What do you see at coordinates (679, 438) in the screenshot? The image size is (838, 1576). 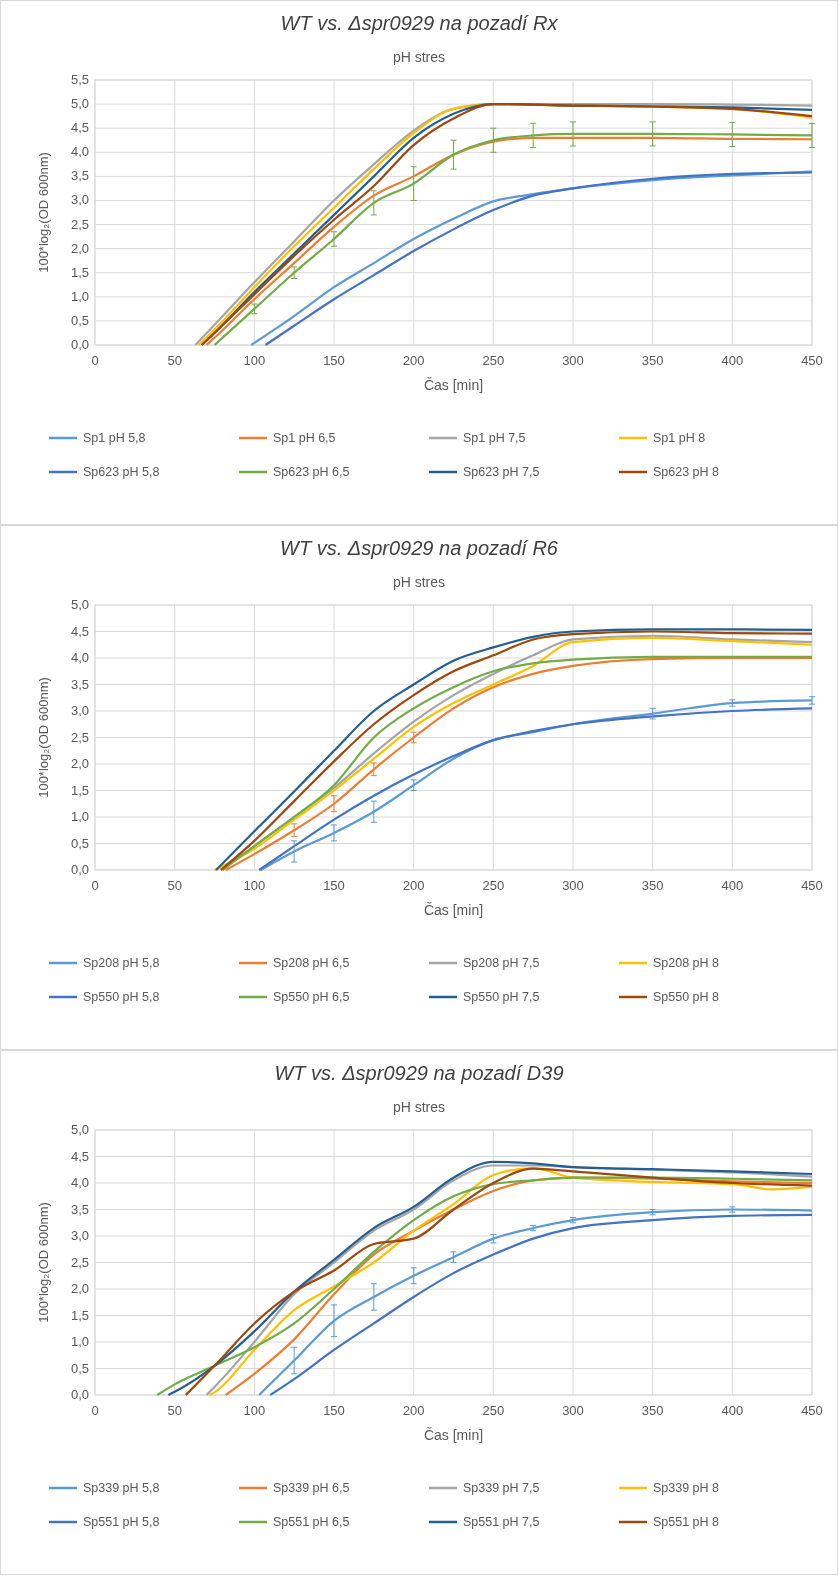 I see `legend-label: Sp1 pH 8` at bounding box center [679, 438].